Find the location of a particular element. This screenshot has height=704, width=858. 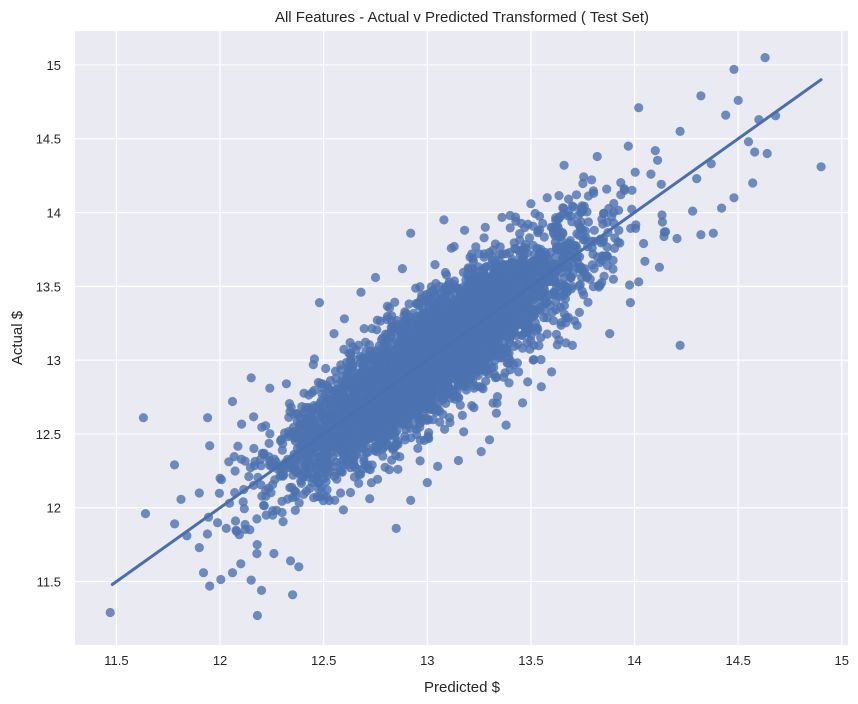

x-tick-label: 12.5 is located at coordinates (323, 660).